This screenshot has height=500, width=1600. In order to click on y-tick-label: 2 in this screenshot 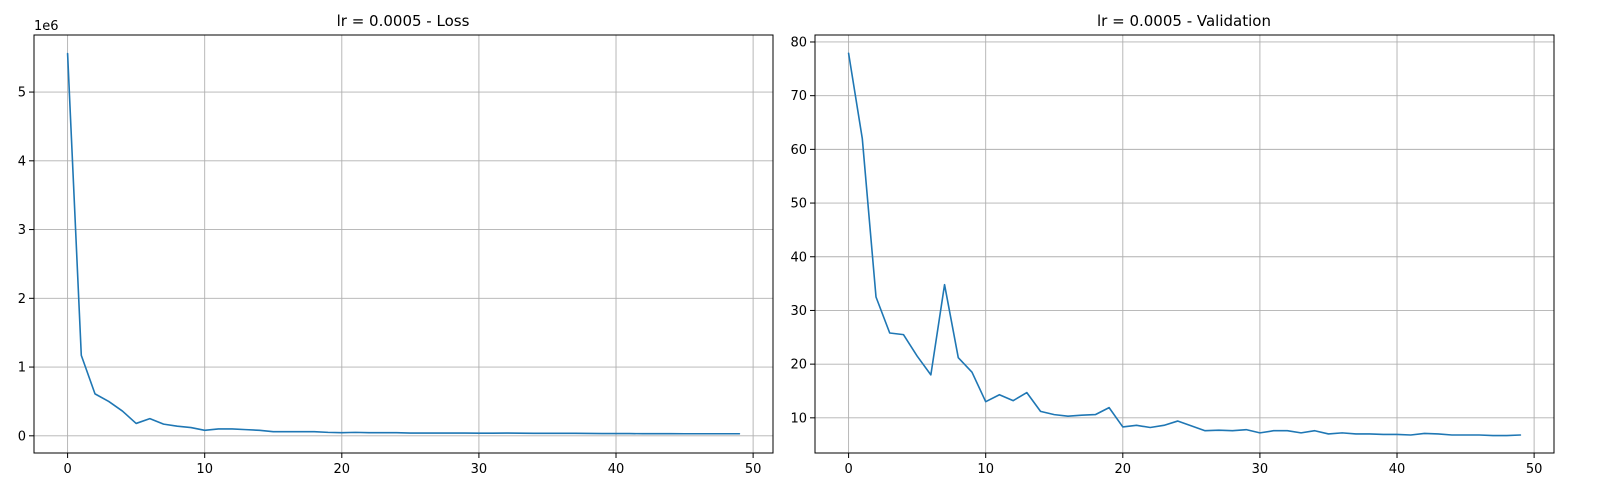, I will do `click(22, 299)`.